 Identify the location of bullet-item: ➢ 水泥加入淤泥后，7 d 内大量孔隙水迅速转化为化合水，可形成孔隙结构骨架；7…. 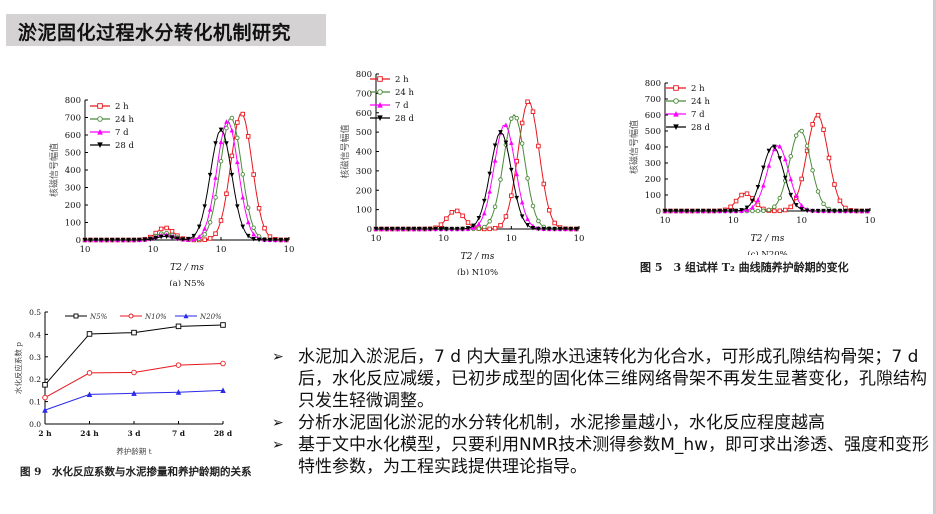
(604, 379).